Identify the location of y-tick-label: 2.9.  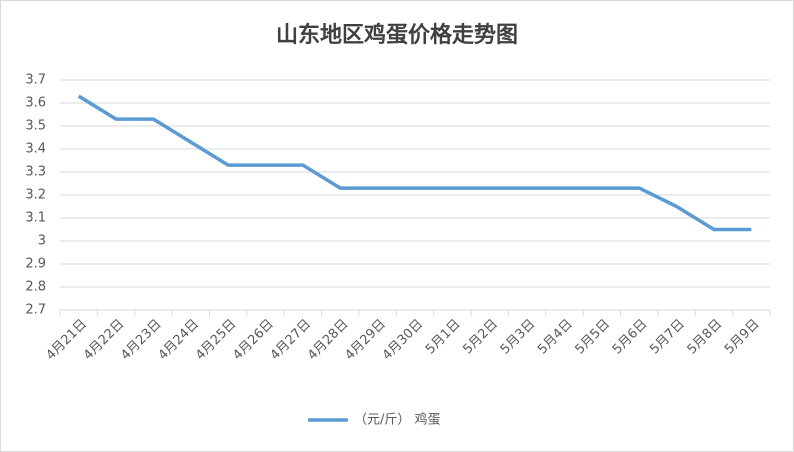
(35, 264).